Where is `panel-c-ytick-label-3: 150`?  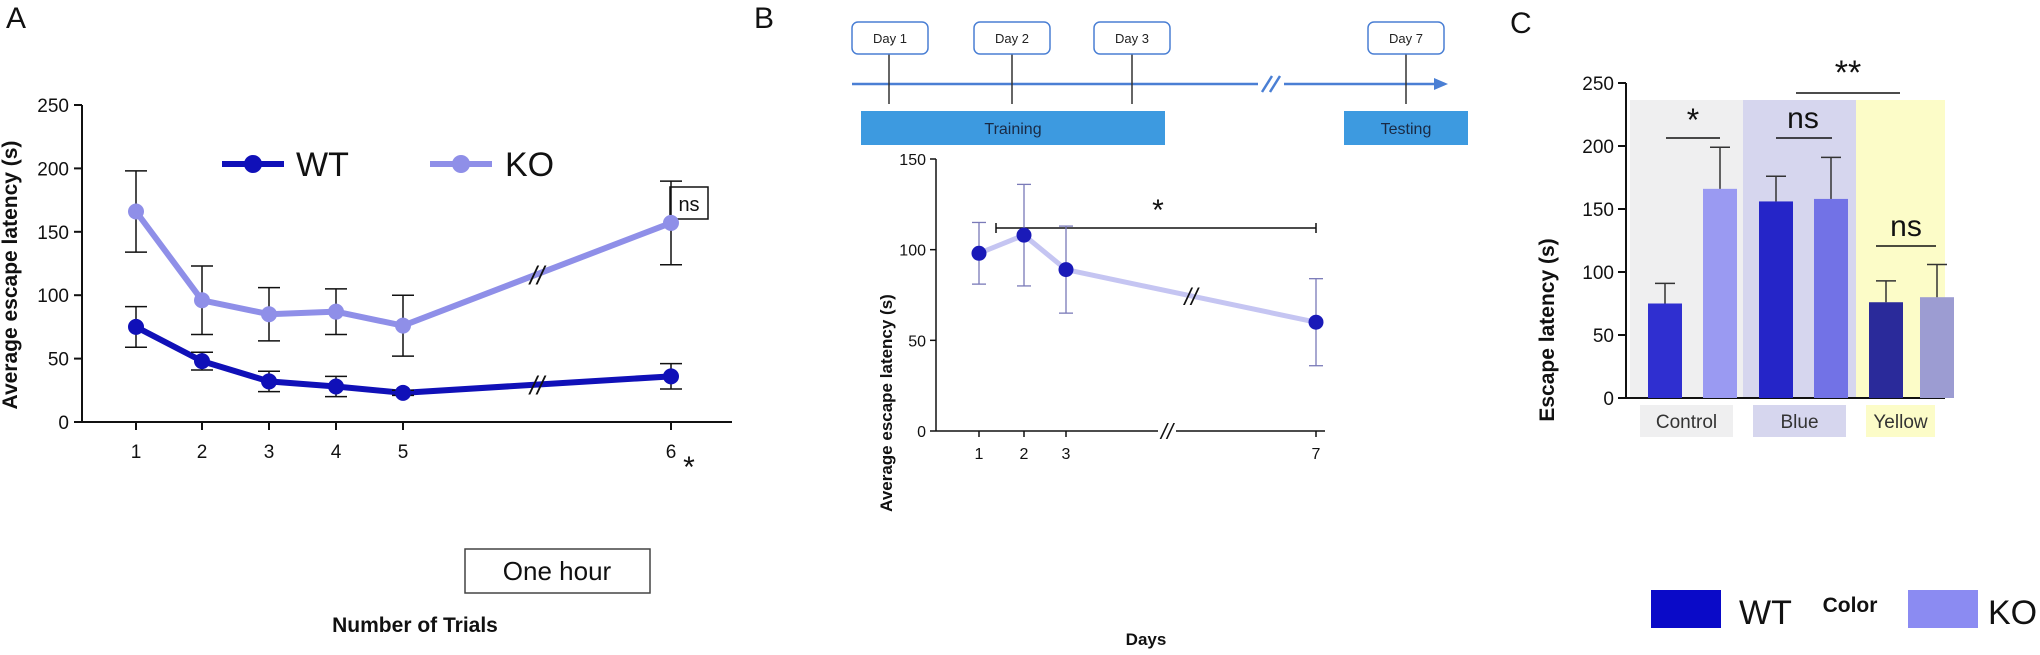
panel-c-ytick-label-3: 150 is located at coordinates (1598, 210).